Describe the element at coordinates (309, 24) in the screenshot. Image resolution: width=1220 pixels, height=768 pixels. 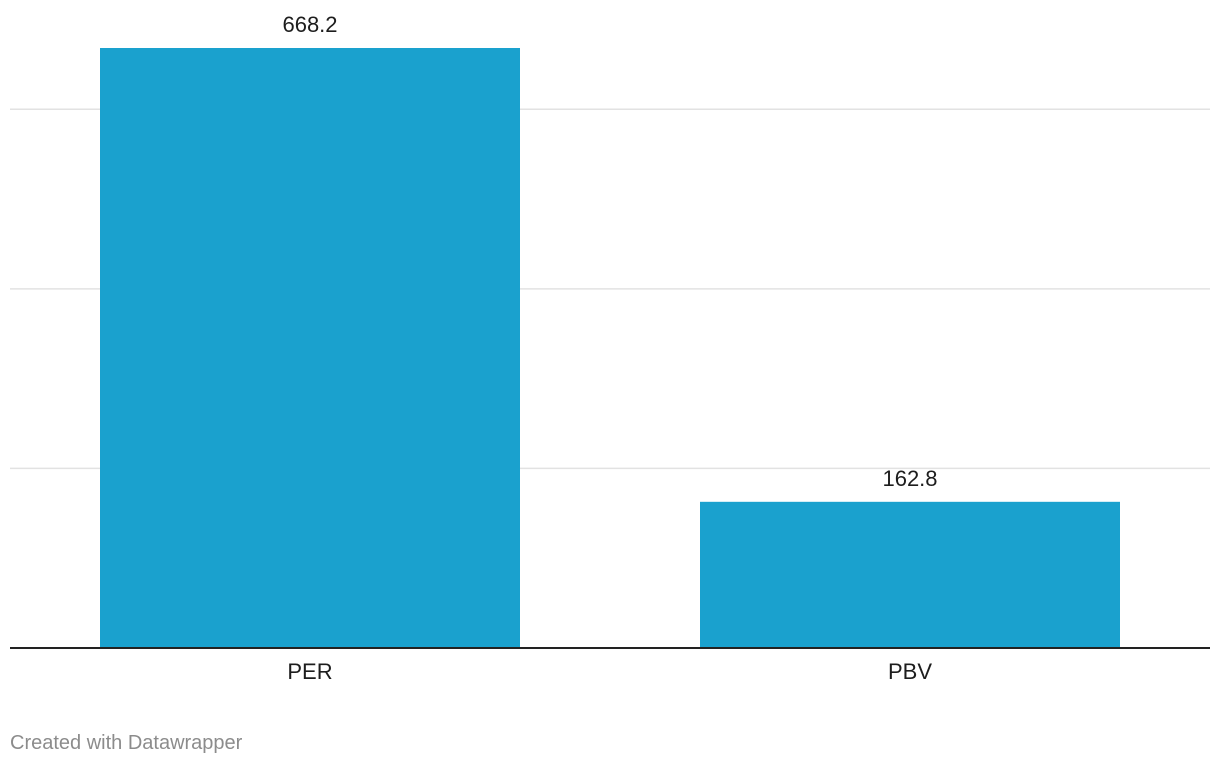
I see `value-label-per: 668.2` at that location.